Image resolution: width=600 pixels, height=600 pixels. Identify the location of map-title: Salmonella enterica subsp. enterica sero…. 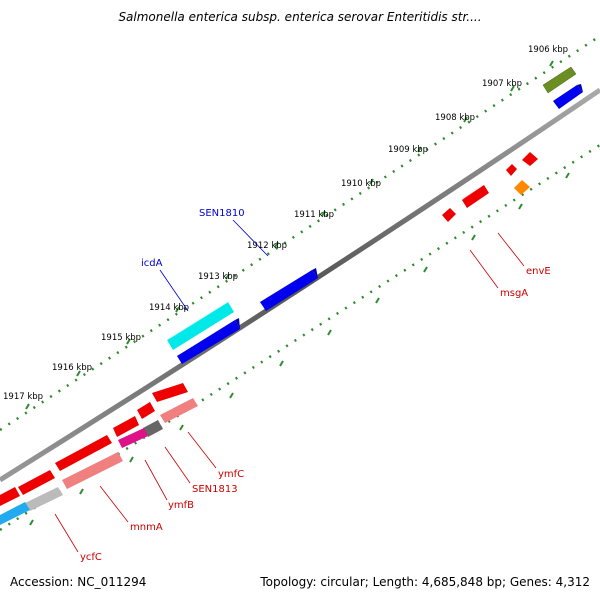
(300, 17).